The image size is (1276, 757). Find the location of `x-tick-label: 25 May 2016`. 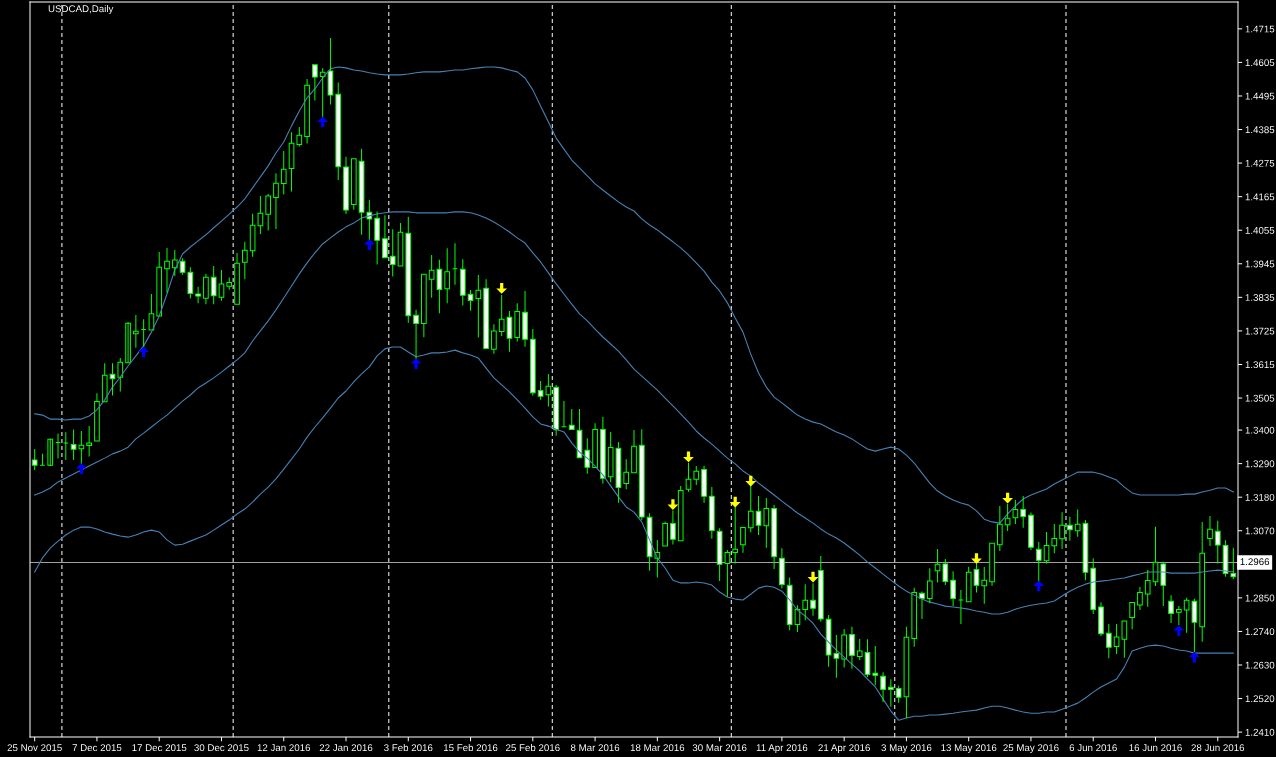

x-tick-label: 25 May 2016 is located at coordinates (1031, 749).